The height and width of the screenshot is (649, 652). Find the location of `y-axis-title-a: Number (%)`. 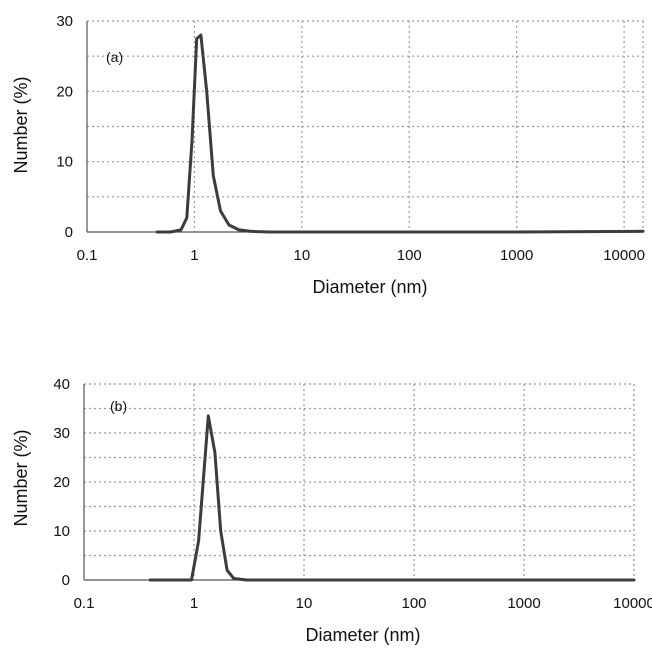

y-axis-title-a: Number (%) is located at coordinates (21, 124).